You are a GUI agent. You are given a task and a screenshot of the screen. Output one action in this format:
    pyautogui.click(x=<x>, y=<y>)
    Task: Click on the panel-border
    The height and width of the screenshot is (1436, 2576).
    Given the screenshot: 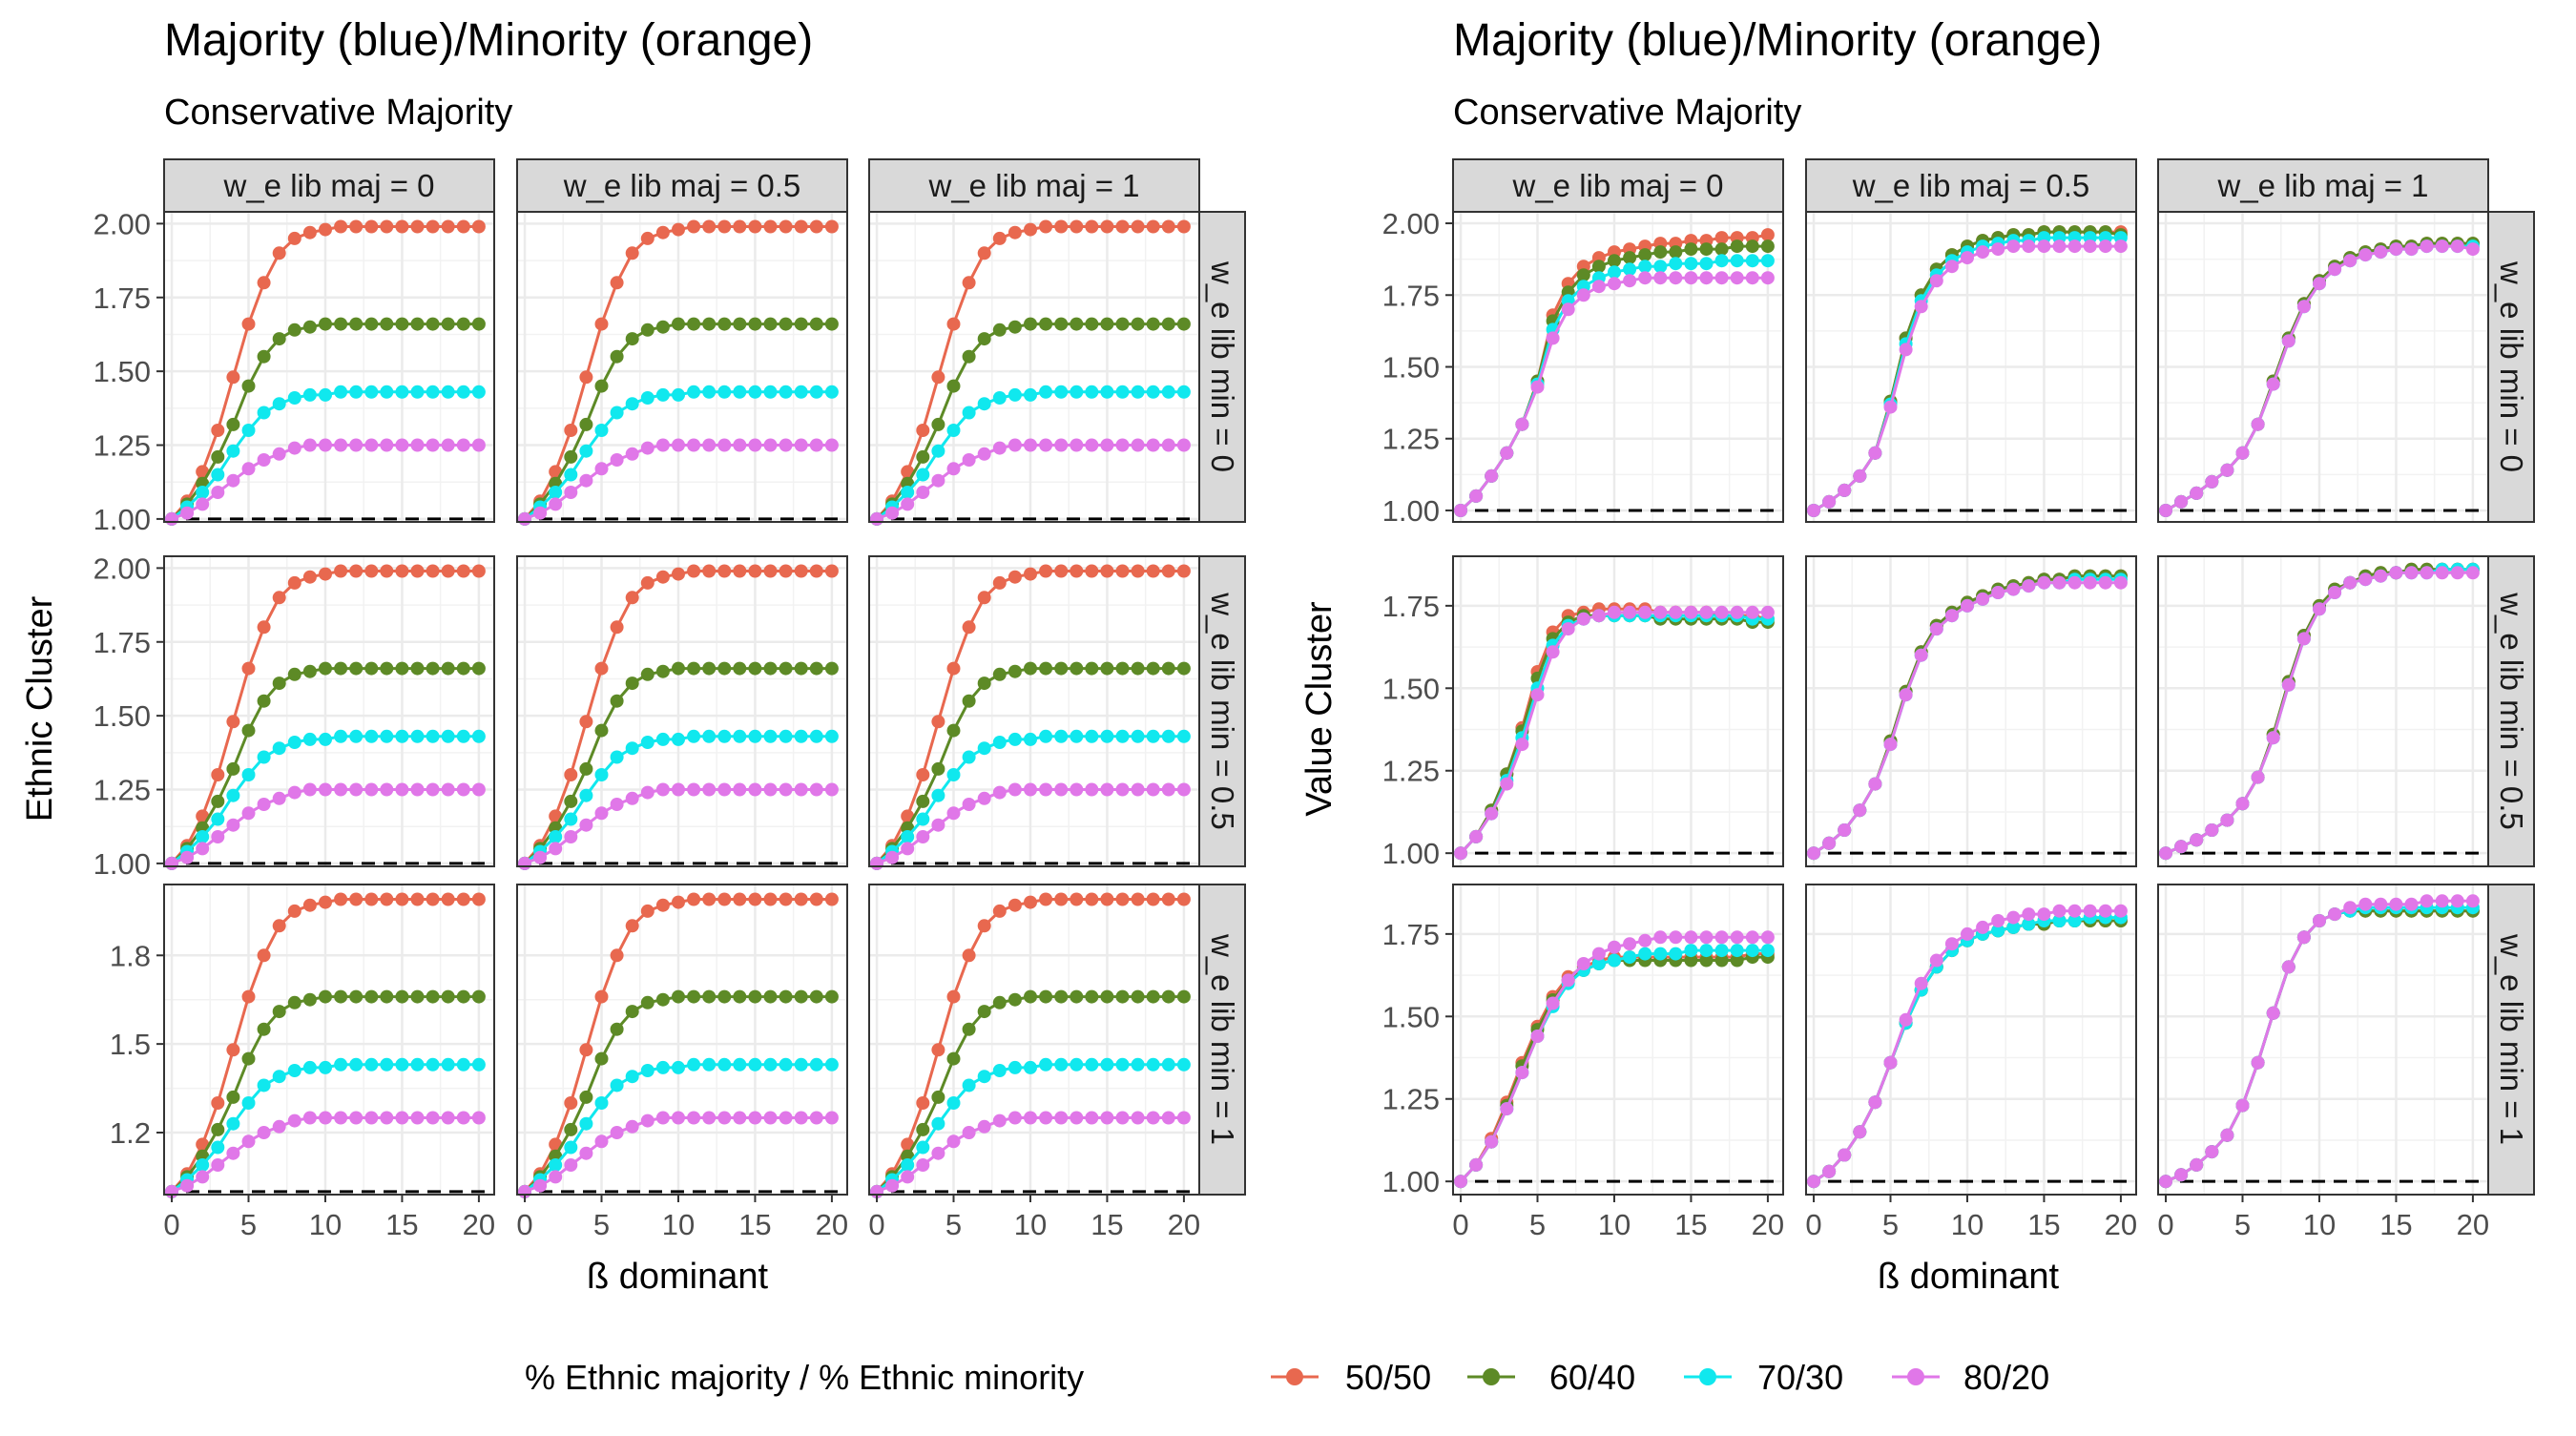 What is the action you would take?
    pyautogui.click(x=1034, y=711)
    